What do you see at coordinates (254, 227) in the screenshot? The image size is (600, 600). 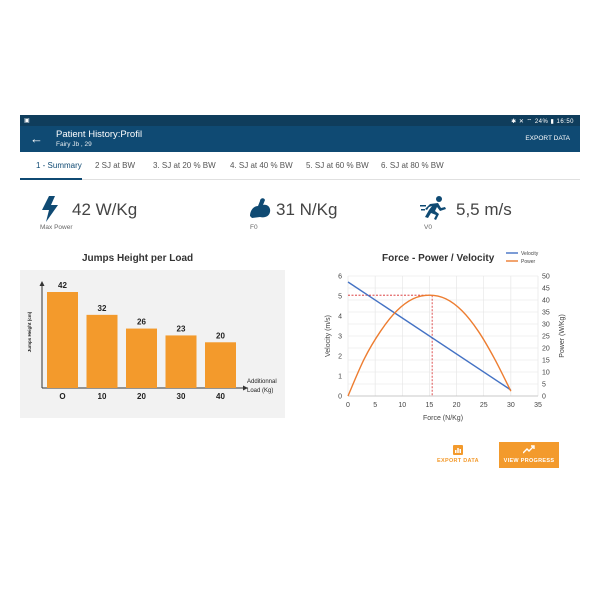 I see `f0-label: F0` at bounding box center [254, 227].